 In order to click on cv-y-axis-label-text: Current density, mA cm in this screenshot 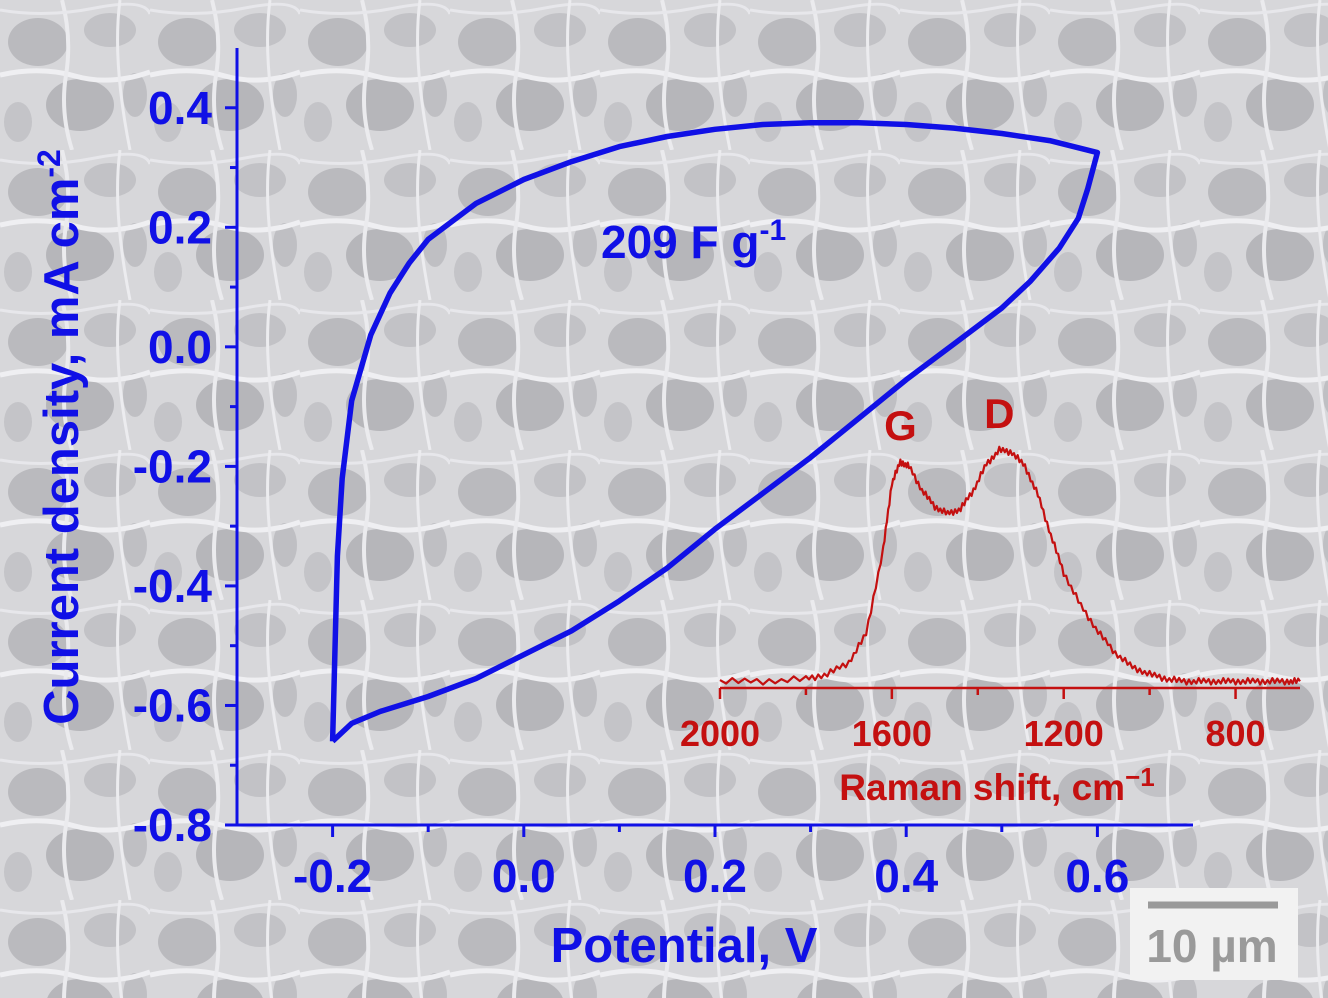, I will do `click(62, 451)`.